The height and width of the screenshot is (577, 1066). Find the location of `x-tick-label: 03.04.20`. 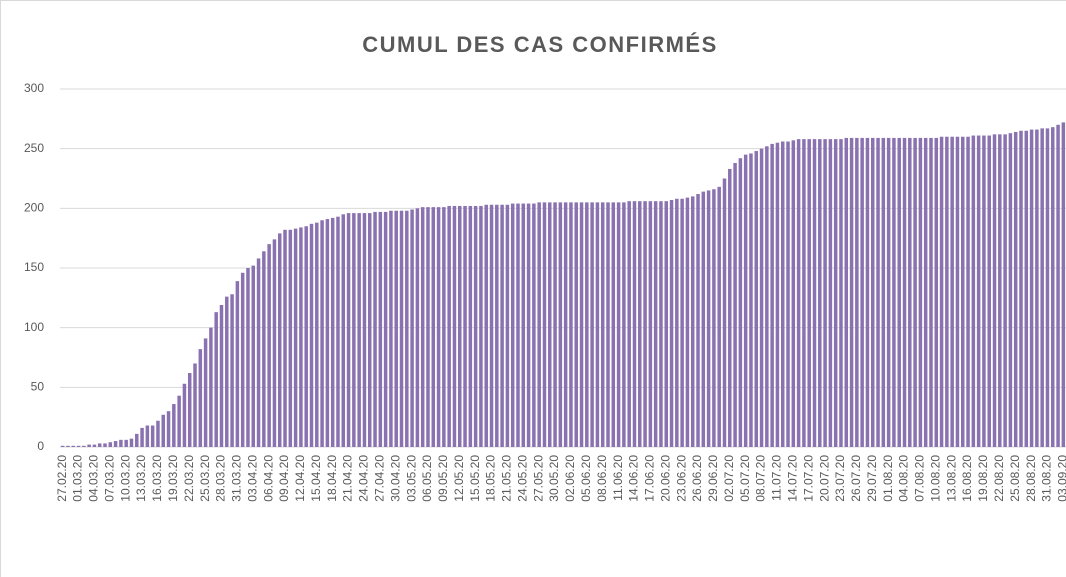

x-tick-label: 03.04.20 is located at coordinates (252, 478).